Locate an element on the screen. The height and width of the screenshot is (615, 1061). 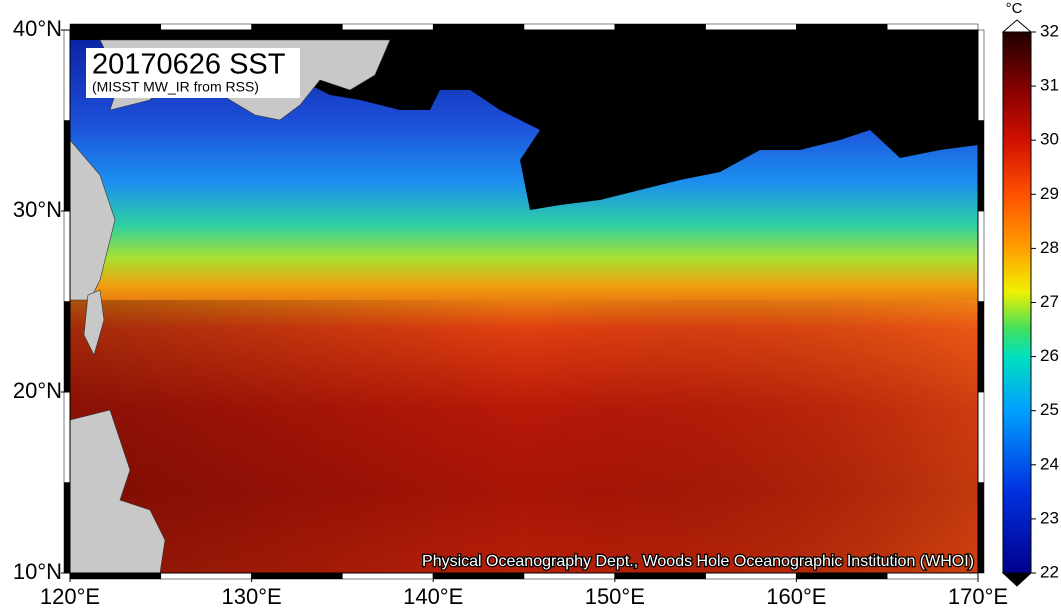
x-tick-label: 150°E is located at coordinates (615, 596).